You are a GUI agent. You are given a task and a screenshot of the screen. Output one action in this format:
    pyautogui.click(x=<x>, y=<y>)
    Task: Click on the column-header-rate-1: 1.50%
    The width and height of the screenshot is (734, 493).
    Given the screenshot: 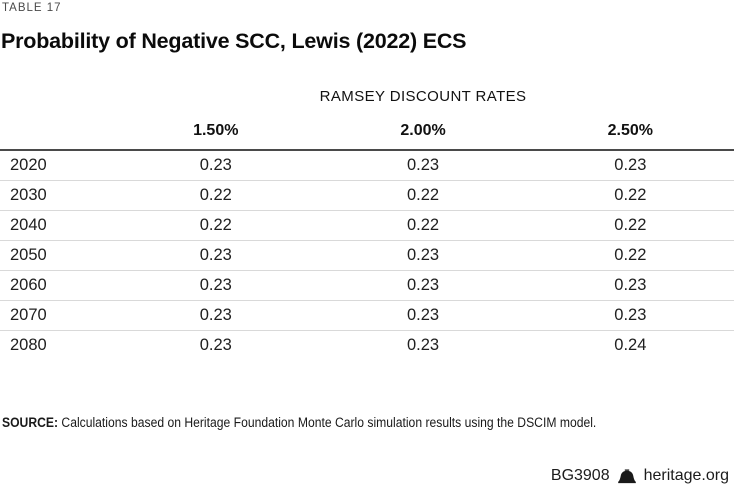 What is the action you would take?
    pyautogui.click(x=216, y=128)
    